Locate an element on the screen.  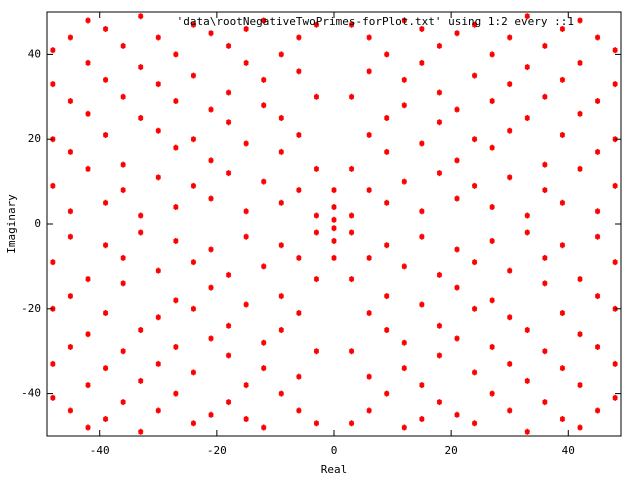
y-tick-label: 0 is located at coordinates (37, 223).